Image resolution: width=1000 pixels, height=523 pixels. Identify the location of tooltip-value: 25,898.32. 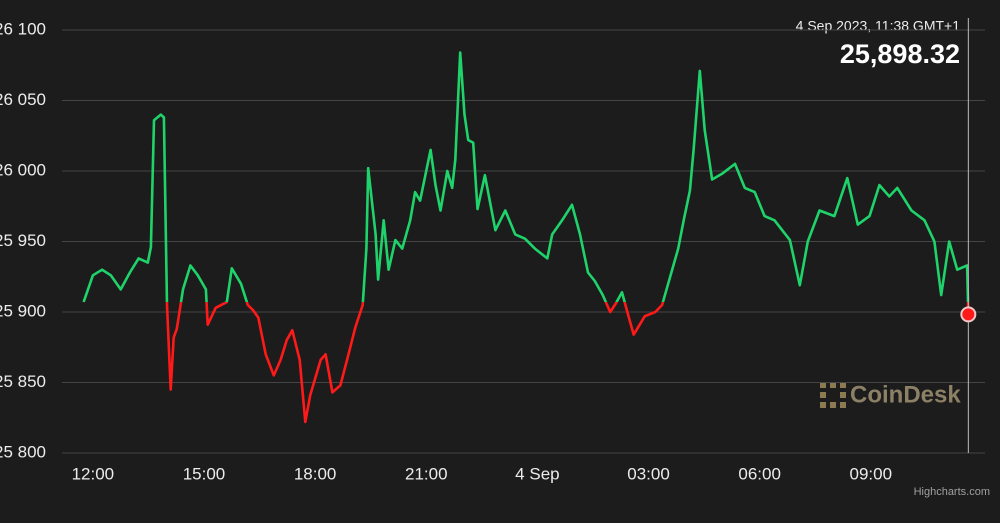
(900, 54).